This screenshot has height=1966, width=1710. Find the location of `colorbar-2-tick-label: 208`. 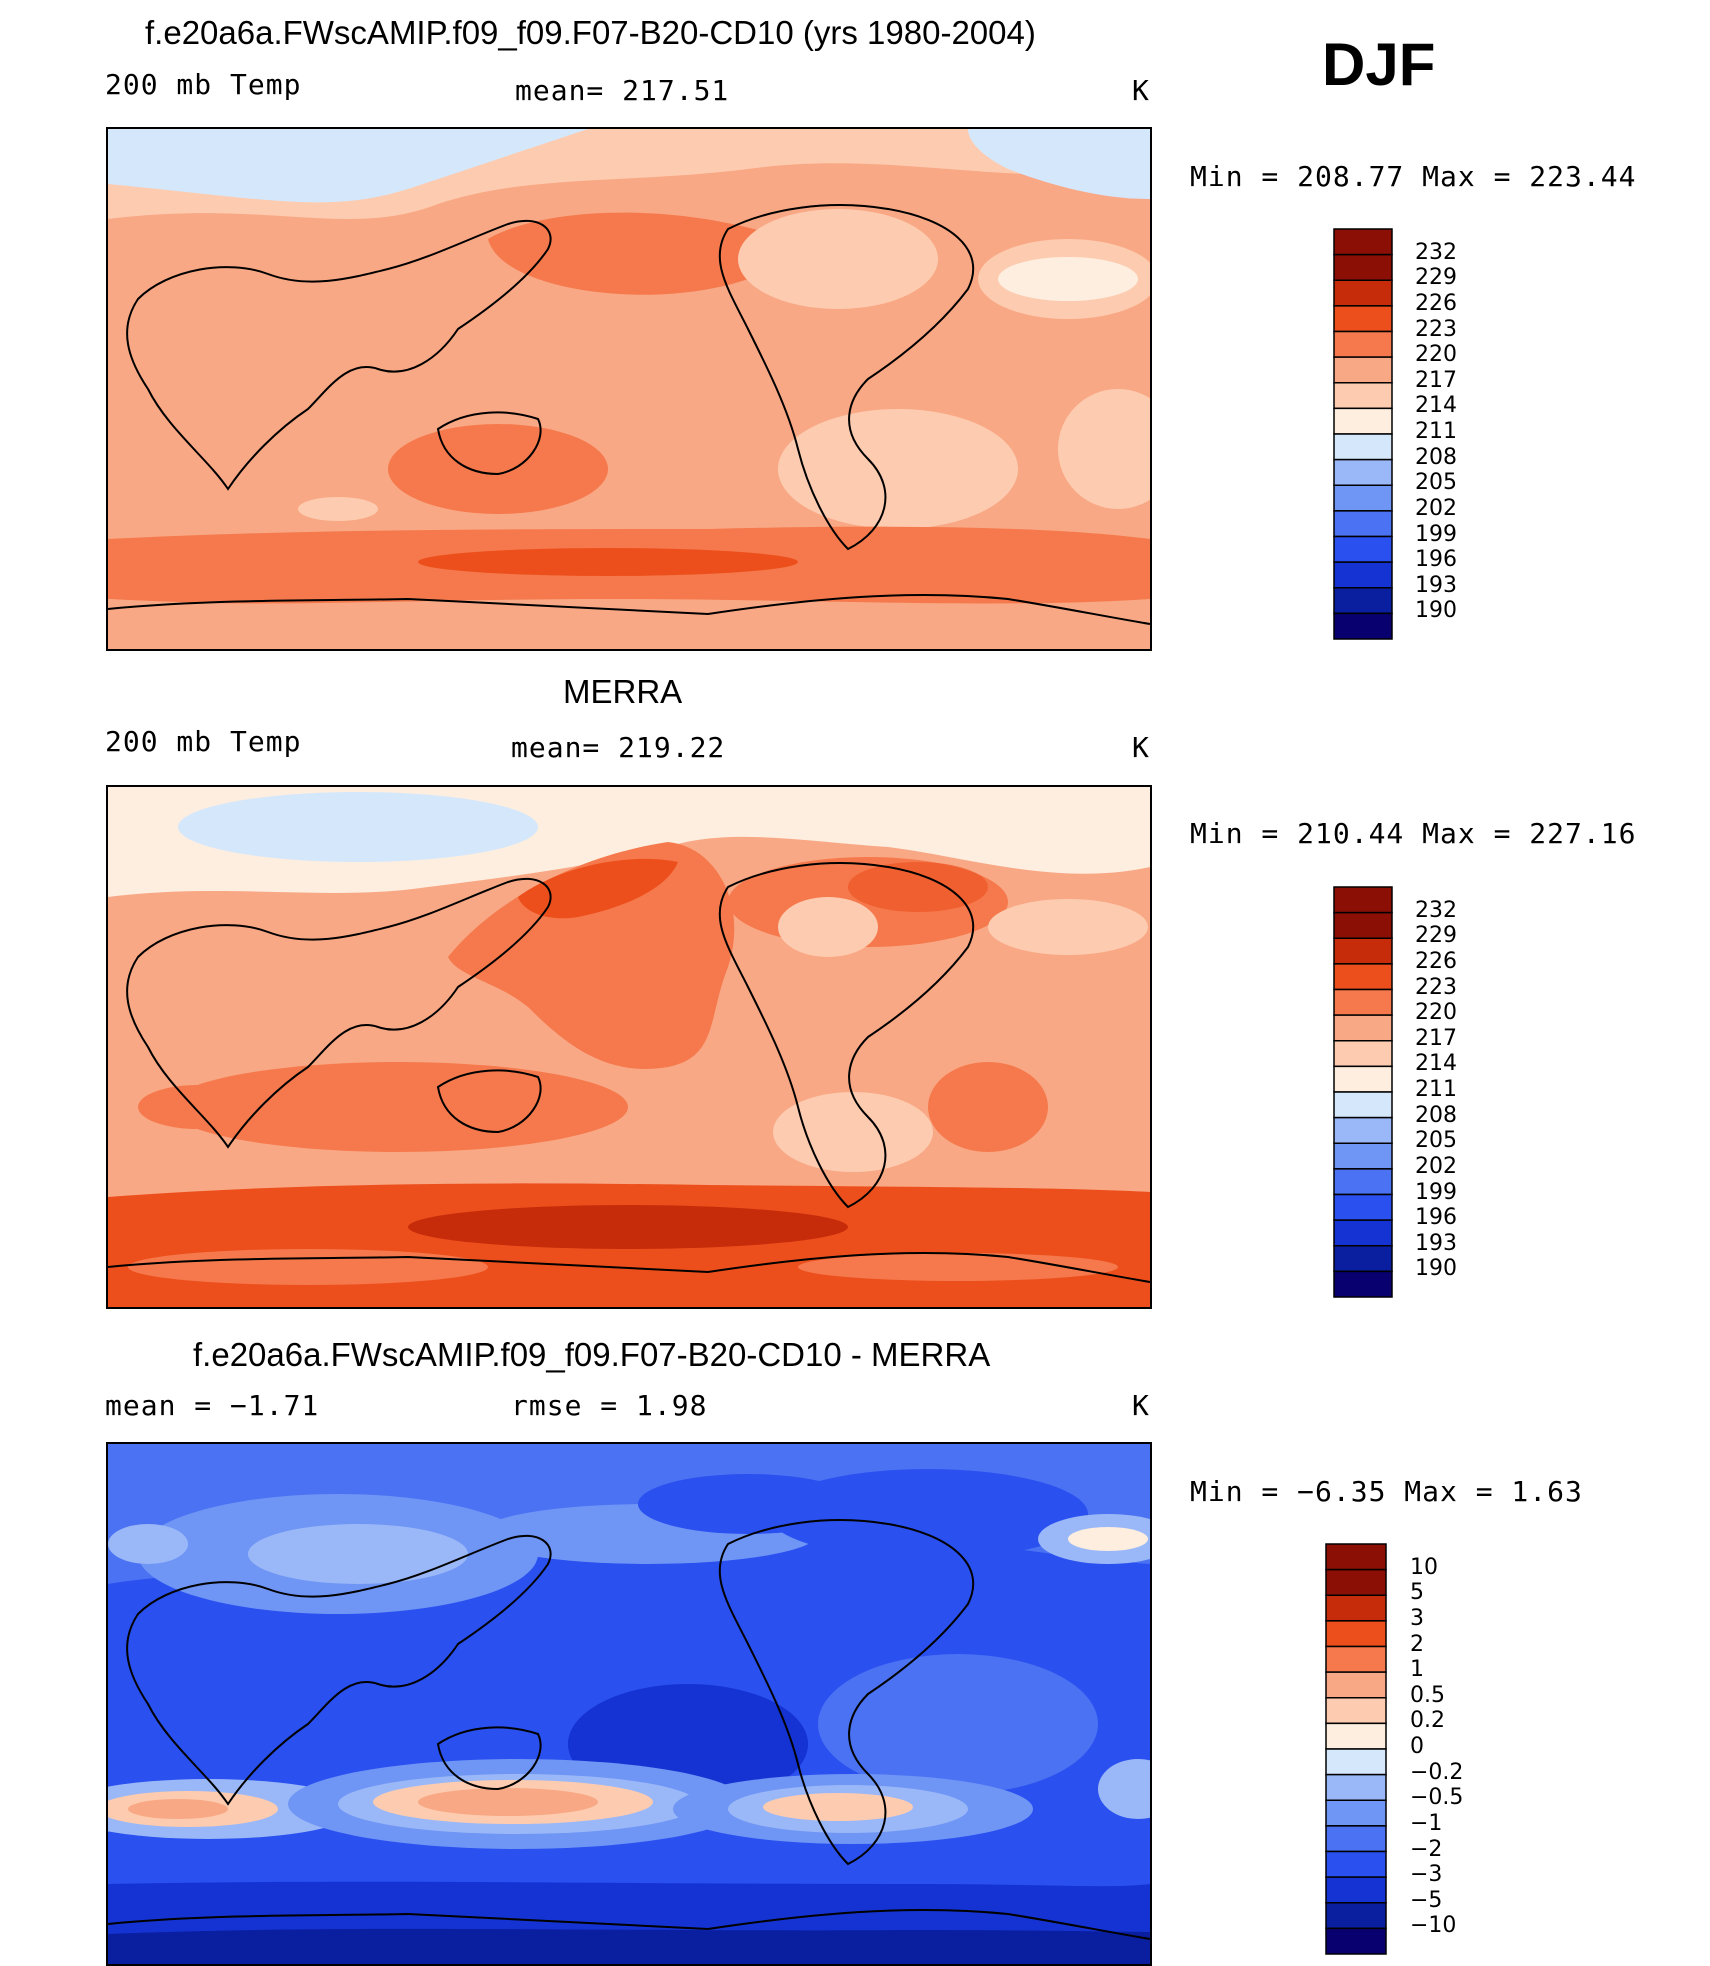

colorbar-2-tick-label: 208 is located at coordinates (1436, 1115).